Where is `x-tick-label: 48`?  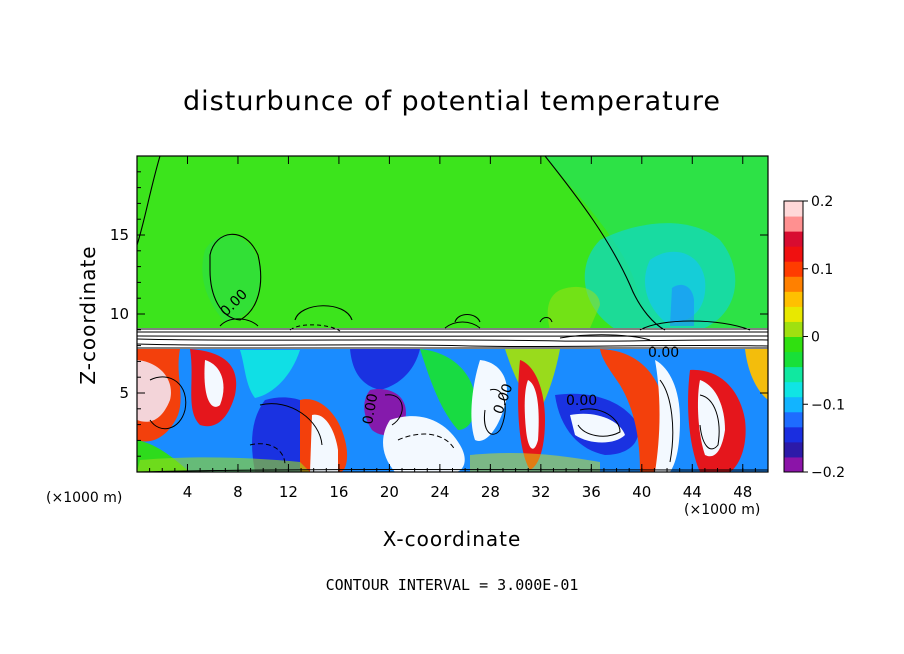 x-tick-label: 48 is located at coordinates (742, 492).